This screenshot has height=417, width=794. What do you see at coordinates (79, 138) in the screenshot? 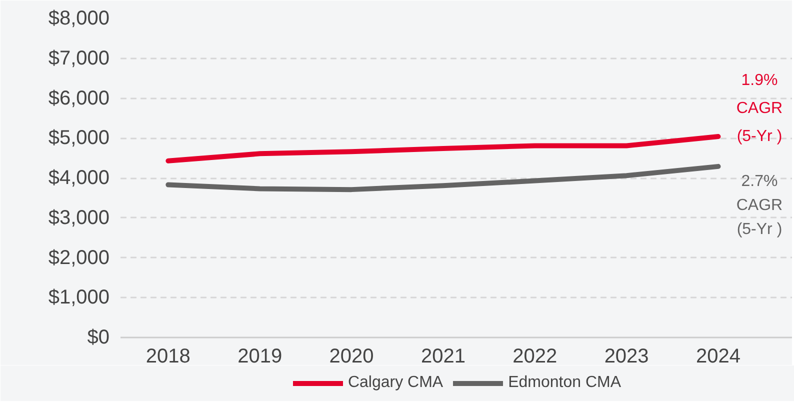
I see `y-tick-label: $5,000` at bounding box center [79, 138].